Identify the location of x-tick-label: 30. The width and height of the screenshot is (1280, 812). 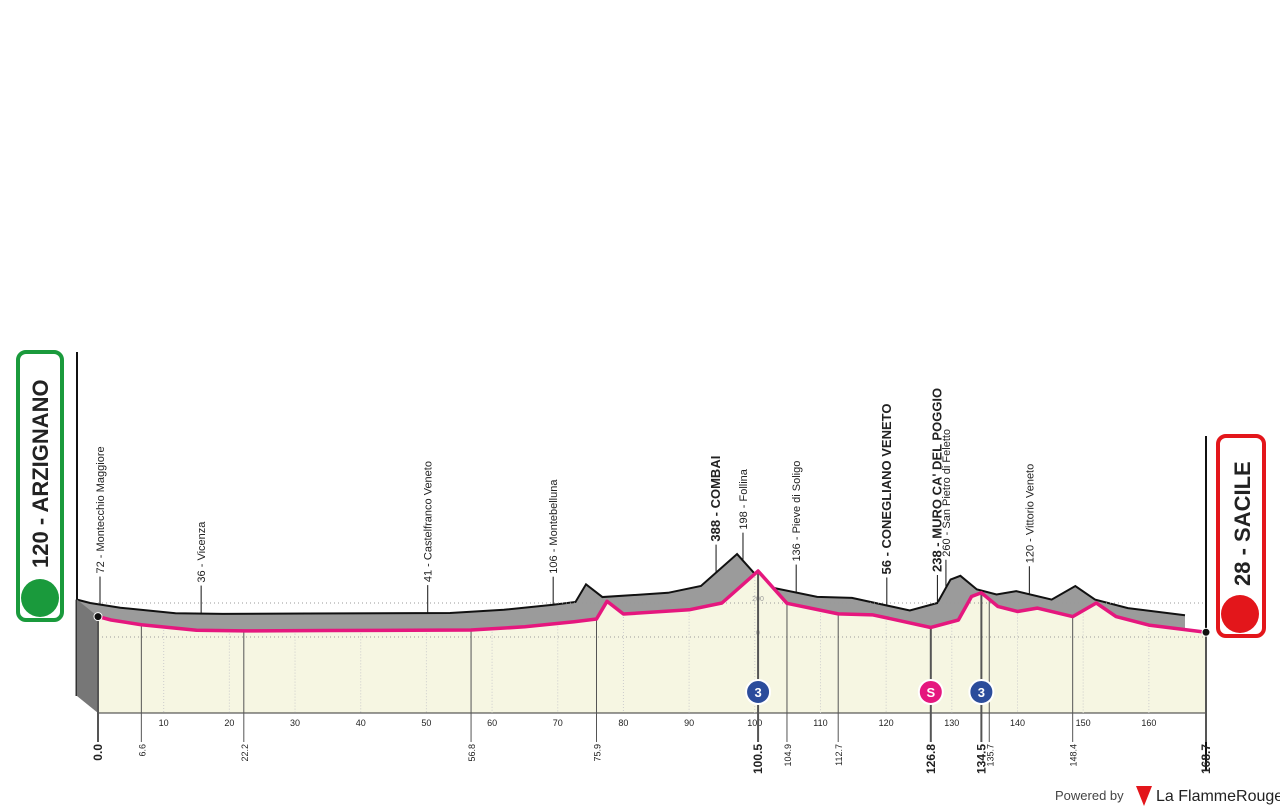
(295, 723).